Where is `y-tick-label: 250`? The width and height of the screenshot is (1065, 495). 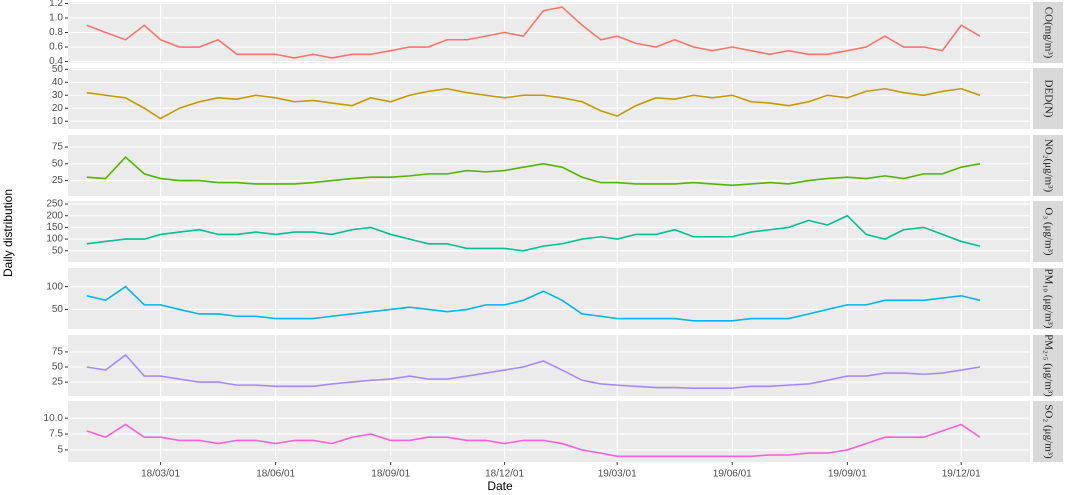
y-tick-label: 250 is located at coordinates (54, 204).